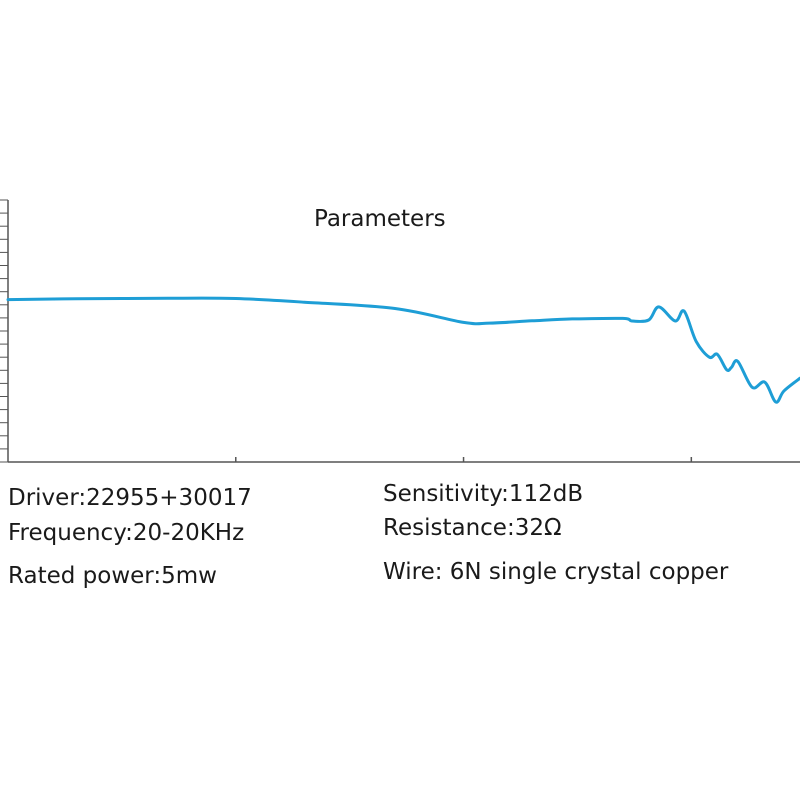  Describe the element at coordinates (464, 459) in the screenshot. I see `x-axis-ticks` at that location.